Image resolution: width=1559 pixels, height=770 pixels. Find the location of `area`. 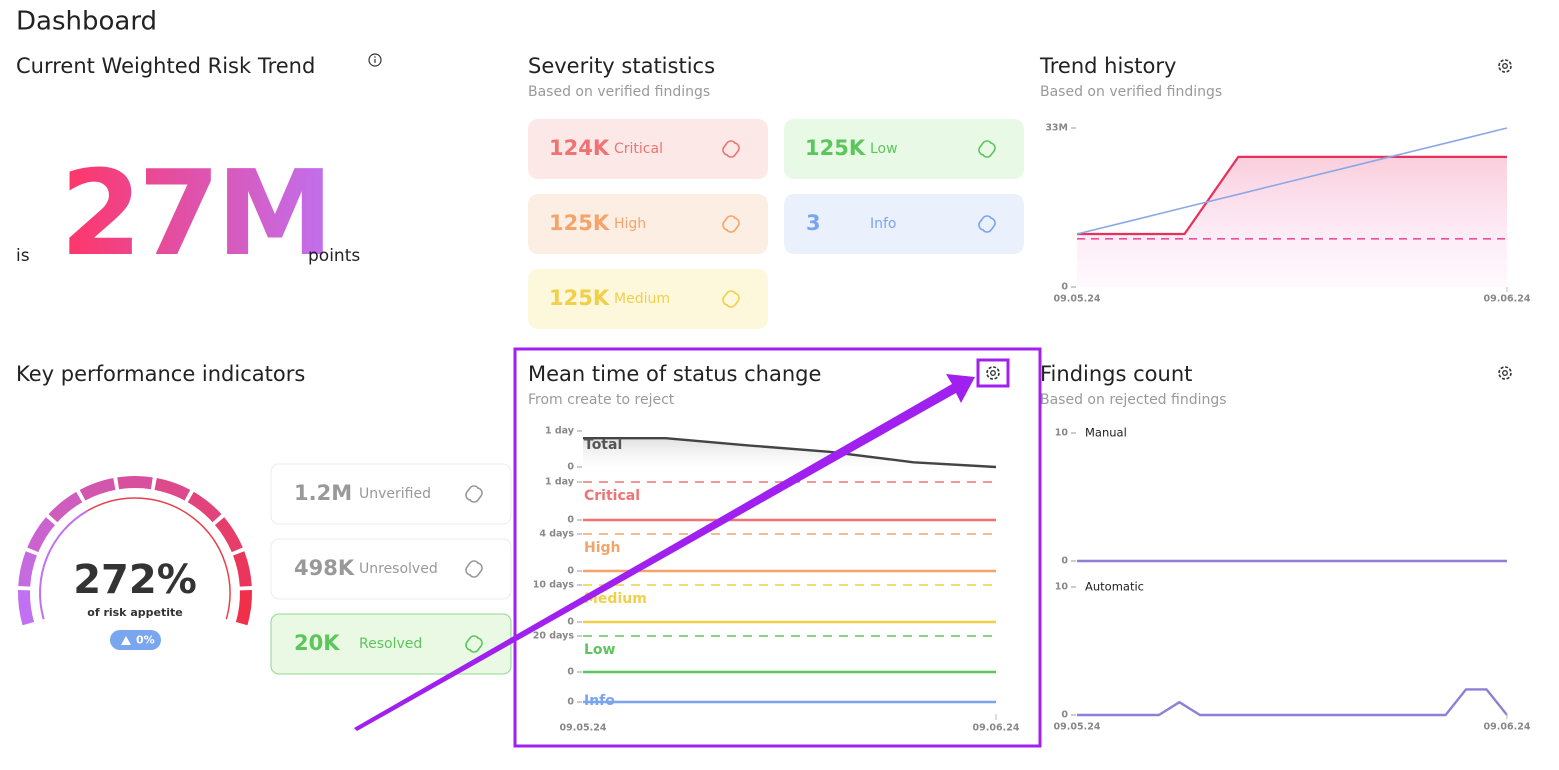

area is located at coordinates (1292, 221).